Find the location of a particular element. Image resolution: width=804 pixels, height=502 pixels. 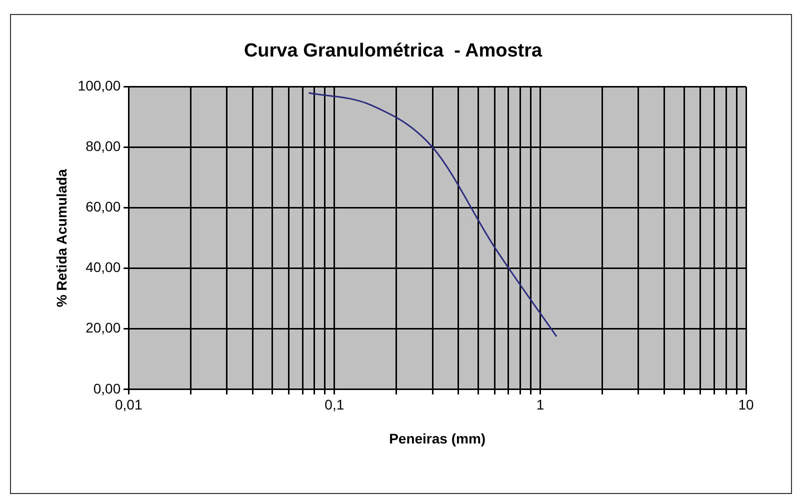

x-tick-label: 1 is located at coordinates (540, 404).